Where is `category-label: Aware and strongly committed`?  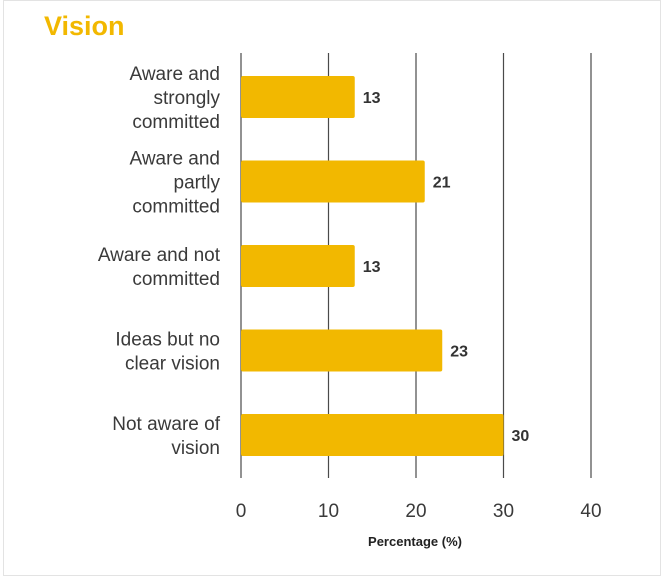 category-label: Aware and strongly committed is located at coordinates (175, 98).